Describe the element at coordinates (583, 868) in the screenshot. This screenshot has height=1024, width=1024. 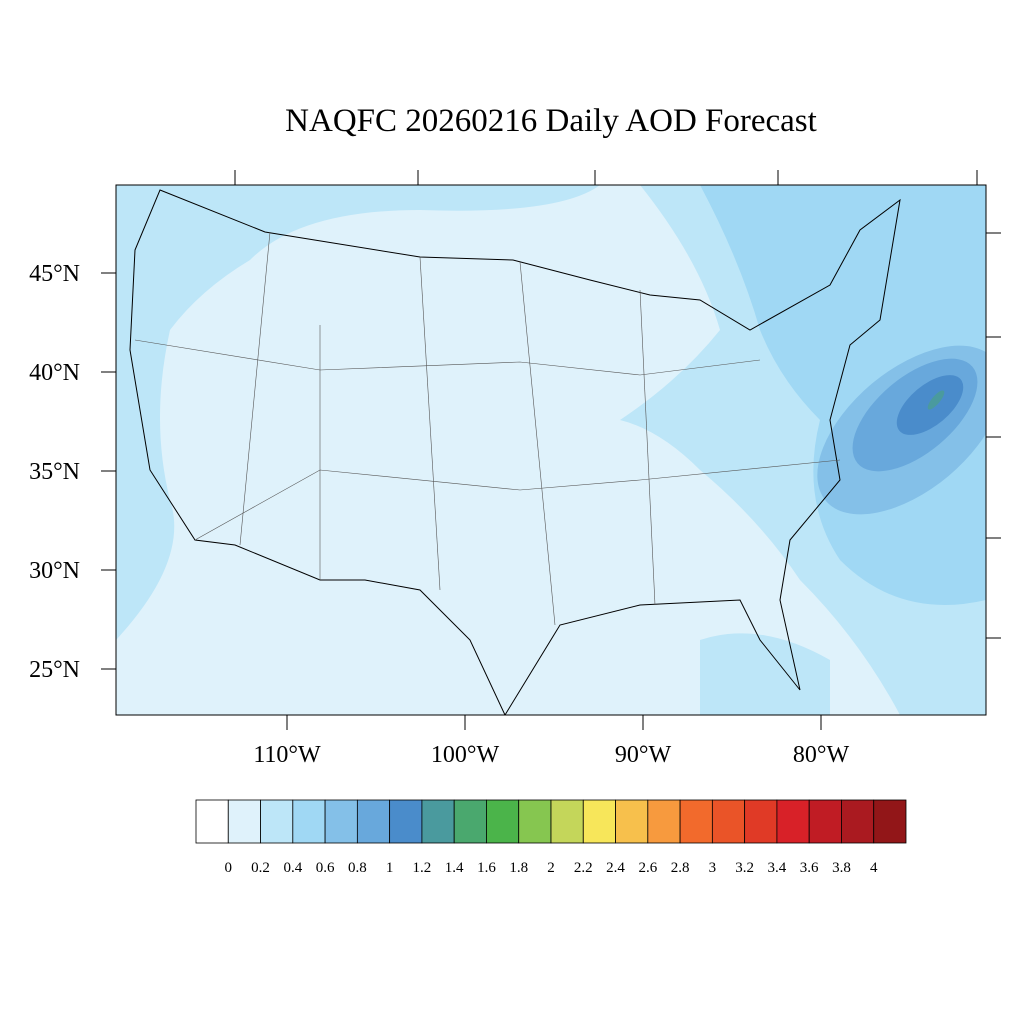
I see `colorbar-label: 2.2` at that location.